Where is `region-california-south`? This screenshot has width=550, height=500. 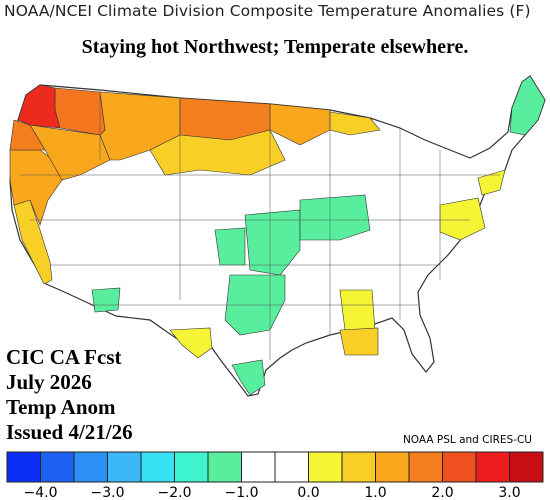 region-california-south is located at coordinates (33, 242).